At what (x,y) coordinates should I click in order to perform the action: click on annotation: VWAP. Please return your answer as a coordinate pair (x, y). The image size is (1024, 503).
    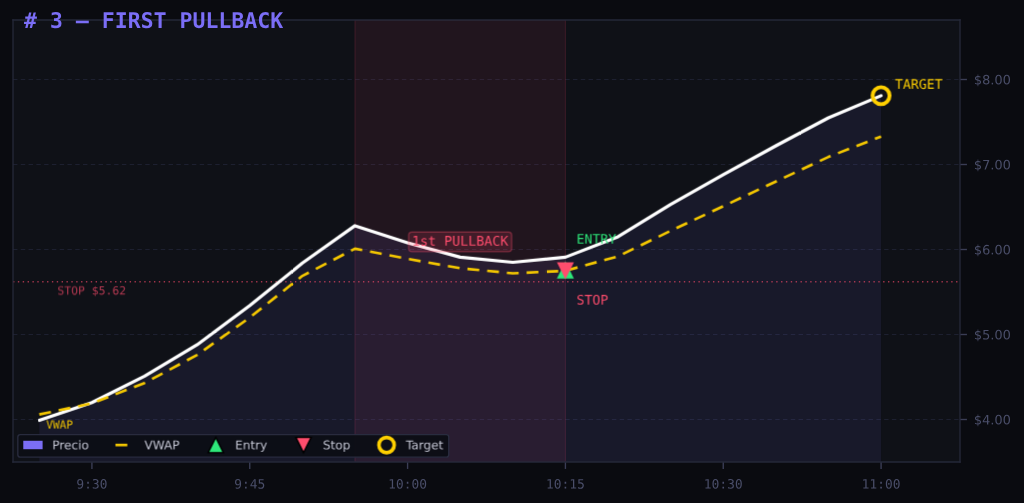
    Looking at the image, I should click on (59, 424).